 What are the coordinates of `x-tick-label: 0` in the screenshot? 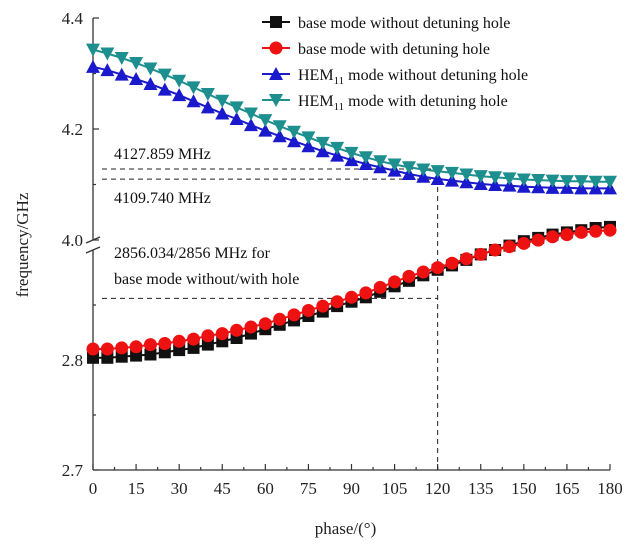 It's located at (93, 488).